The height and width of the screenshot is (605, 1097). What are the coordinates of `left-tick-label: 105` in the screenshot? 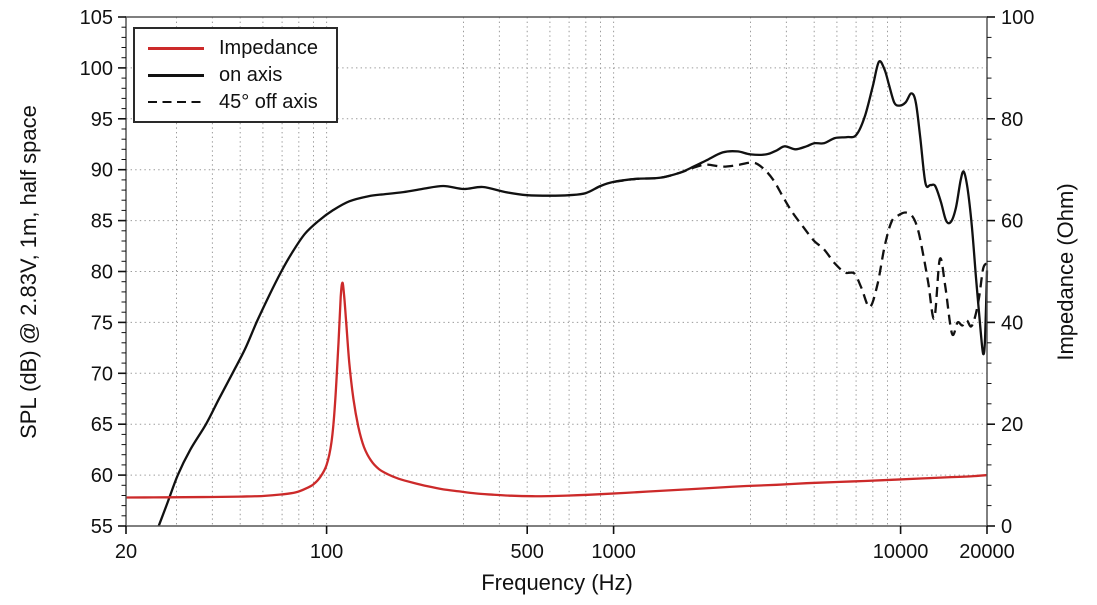 It's located at (96, 18).